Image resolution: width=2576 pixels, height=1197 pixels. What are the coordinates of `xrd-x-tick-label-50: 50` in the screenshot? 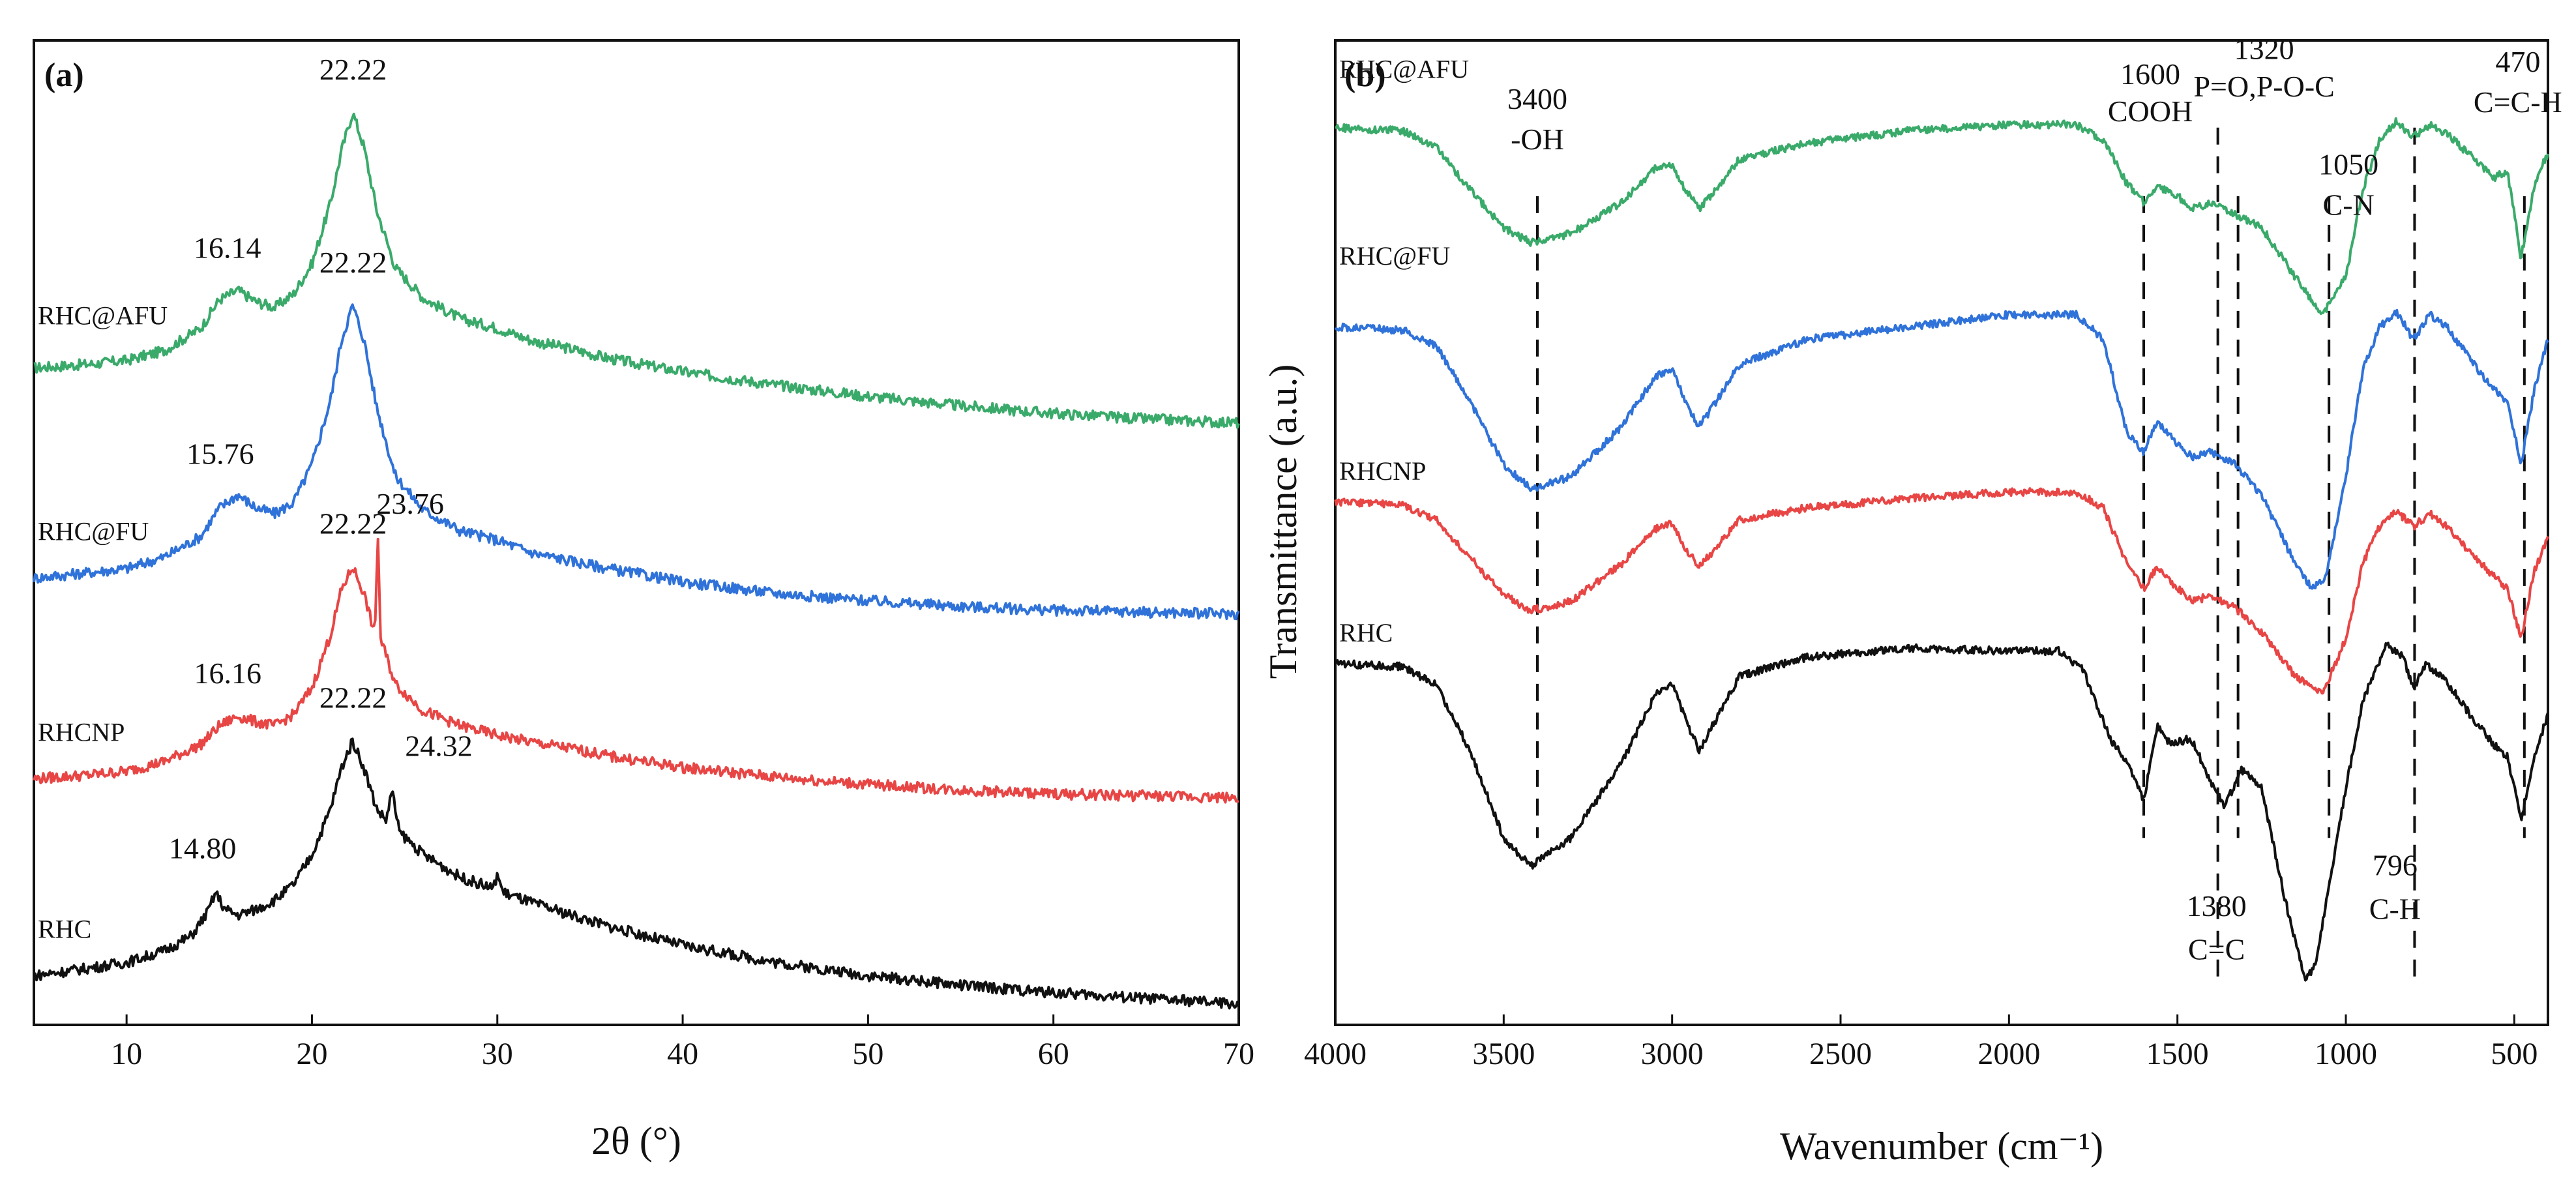 It's located at (867, 1054).